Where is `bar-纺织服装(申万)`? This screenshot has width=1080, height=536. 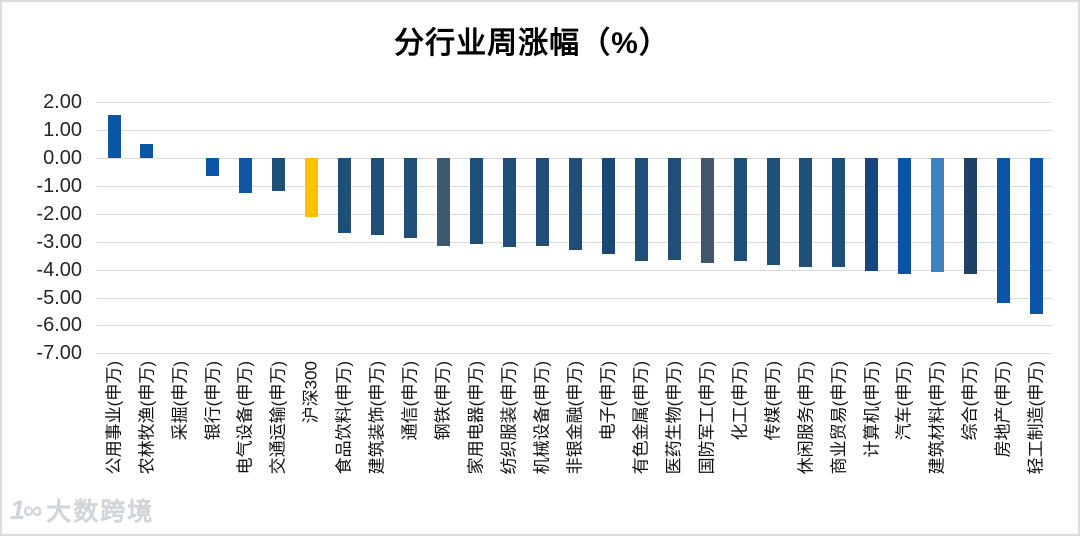 bar-纺织服装(申万) is located at coordinates (509, 203).